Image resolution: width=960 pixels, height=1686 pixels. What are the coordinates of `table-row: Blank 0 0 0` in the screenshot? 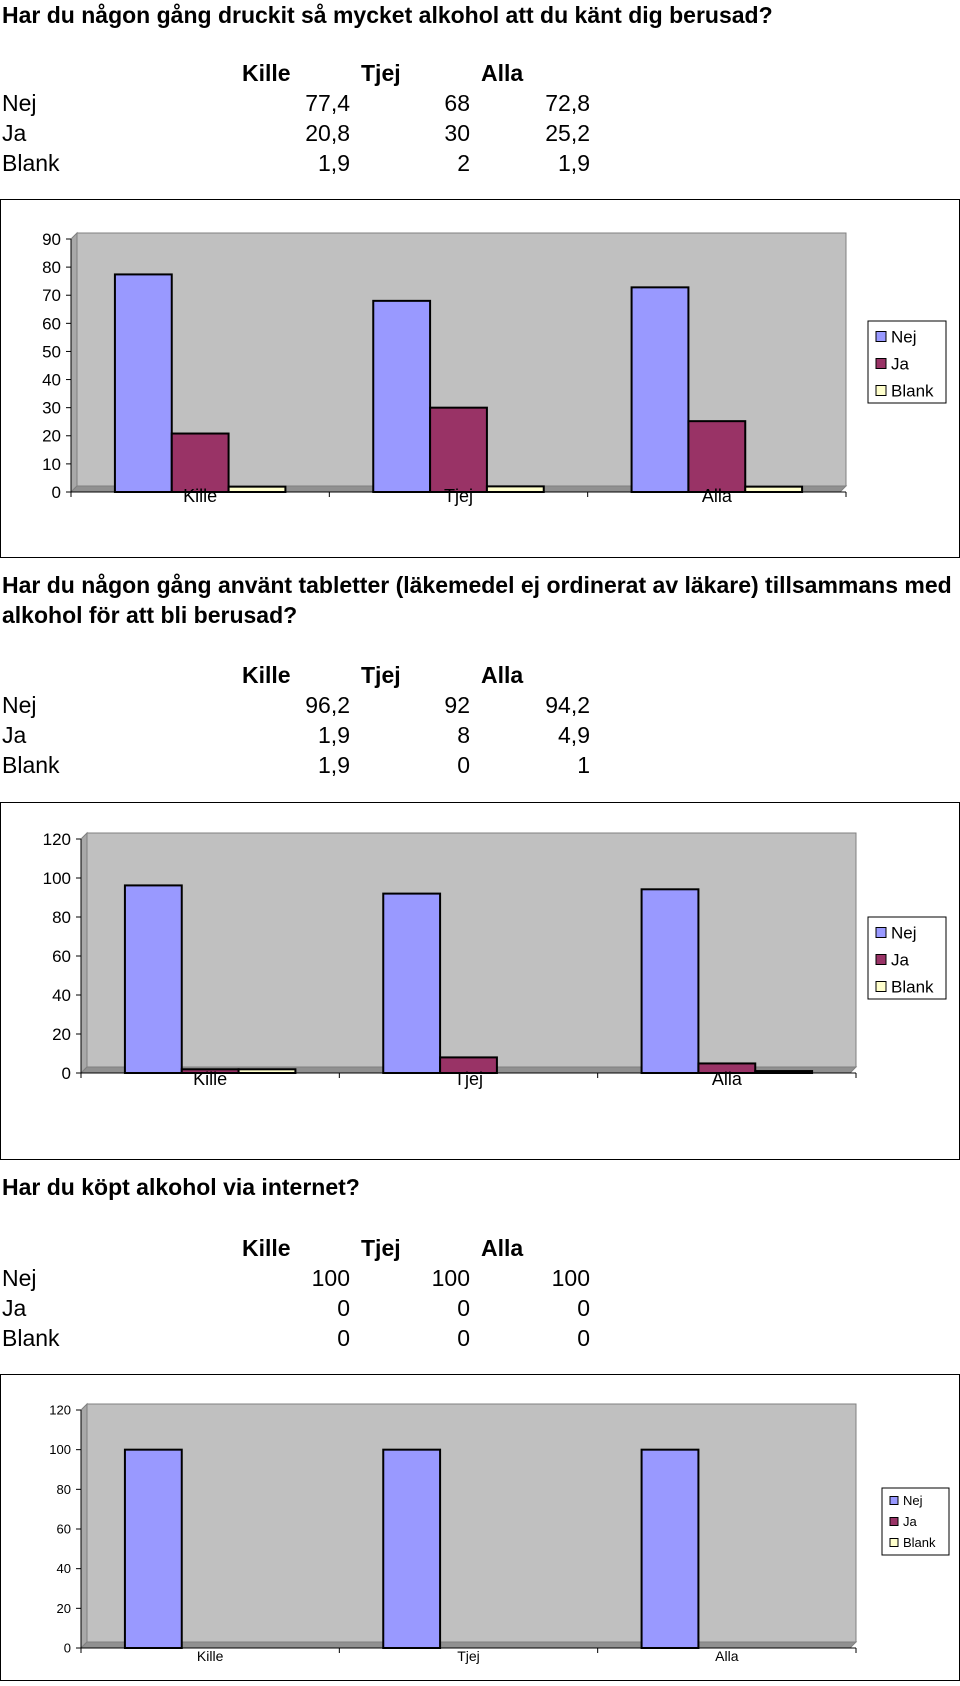 It's located at (300, 1338).